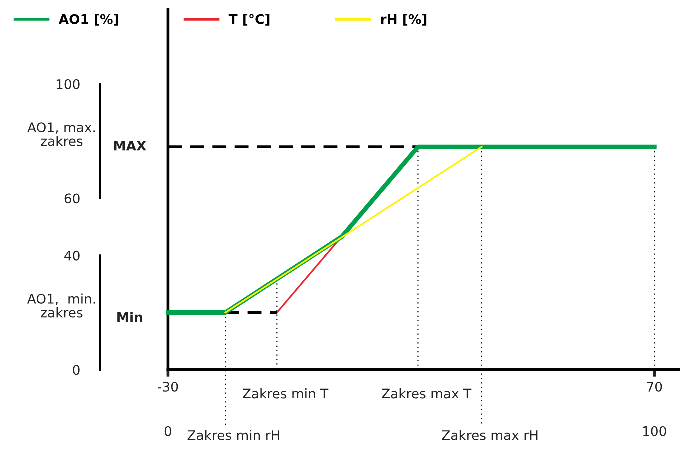  I want to click on y-tick-label: 60, so click(72, 199).